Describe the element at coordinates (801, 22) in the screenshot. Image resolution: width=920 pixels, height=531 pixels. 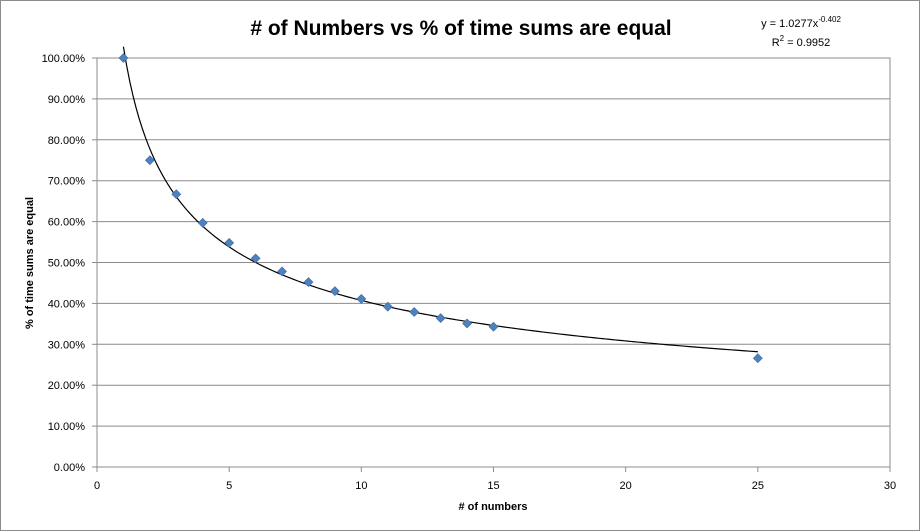
I see `trendline-equation: y = 1.0277x-0.402` at that location.